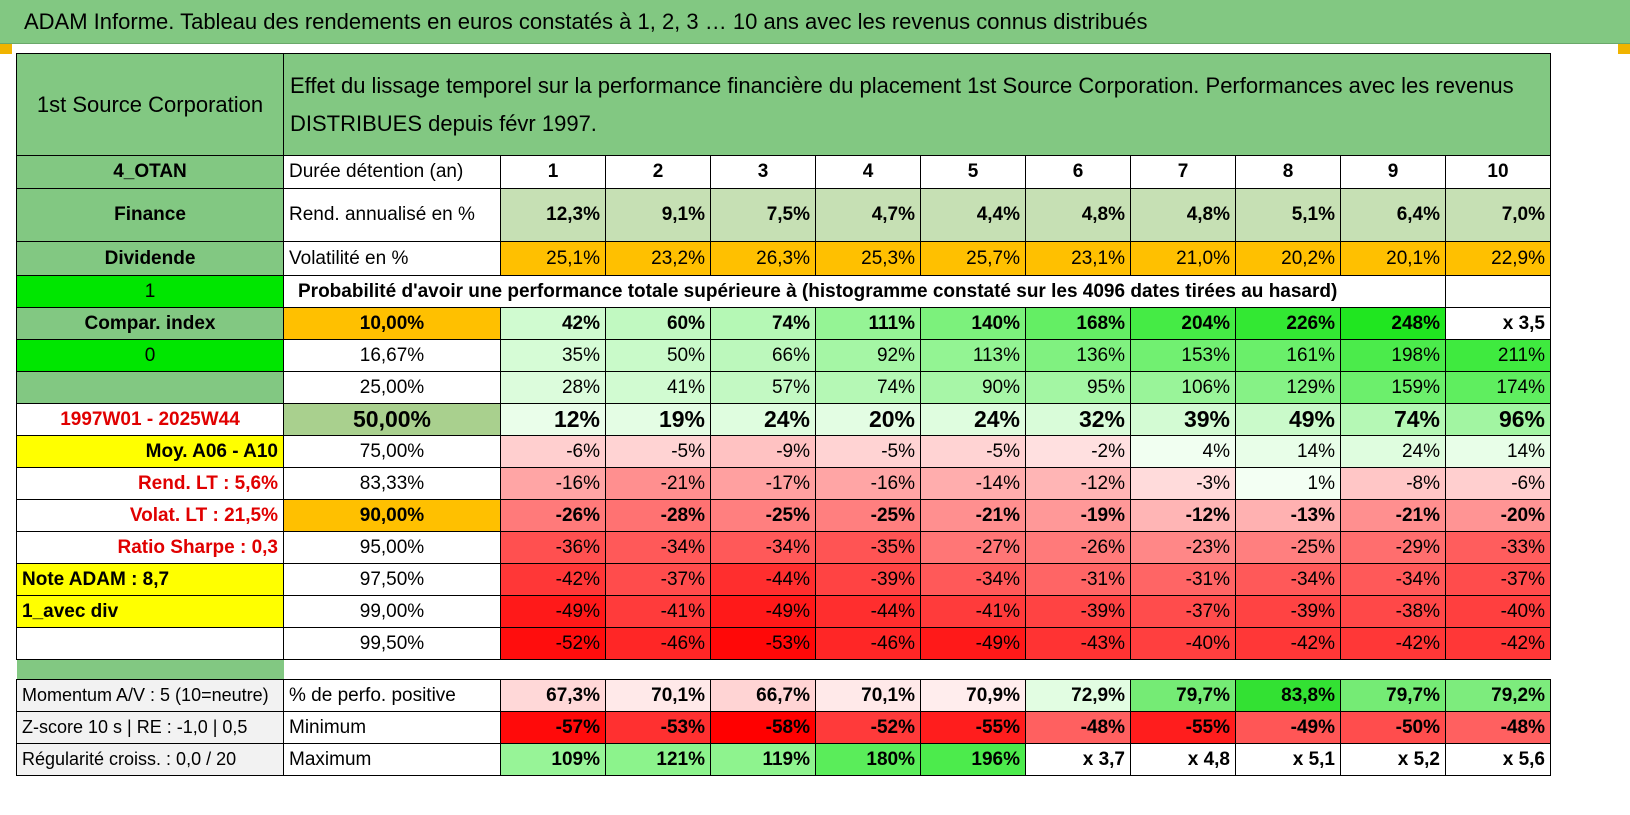  I want to click on duration-header: 10, so click(1498, 172).